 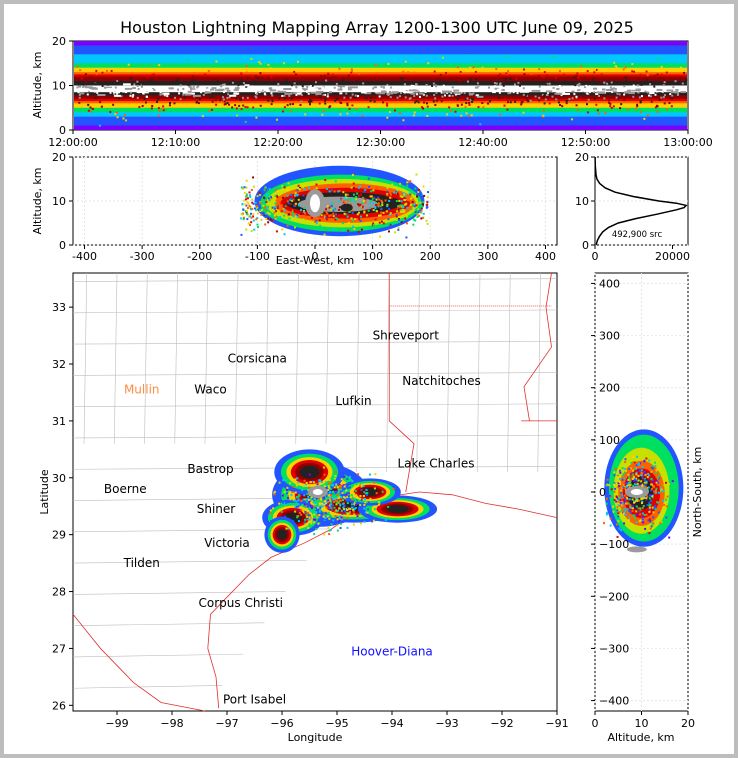 I want to click on ew-xtick-label: -300, so click(x=142, y=256).